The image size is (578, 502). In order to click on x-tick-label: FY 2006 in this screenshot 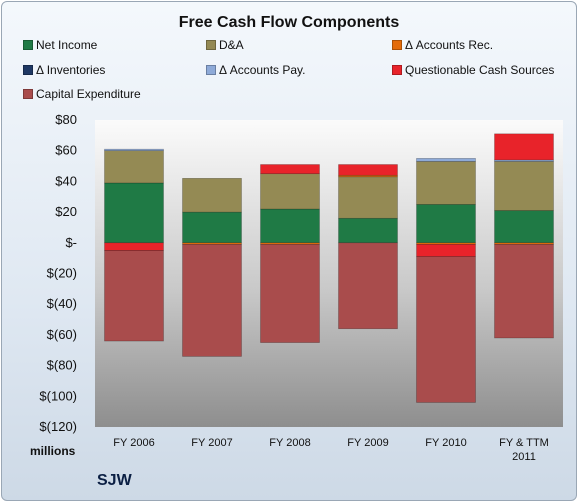, I will do `click(133, 443)`.